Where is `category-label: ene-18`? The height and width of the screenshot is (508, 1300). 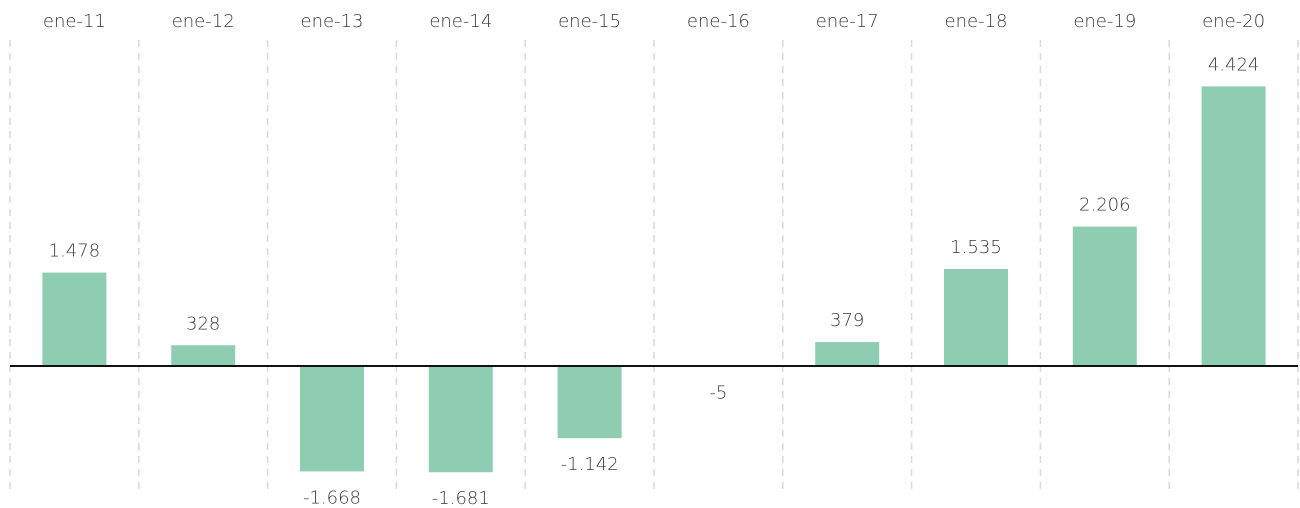 category-label: ene-18 is located at coordinates (976, 21).